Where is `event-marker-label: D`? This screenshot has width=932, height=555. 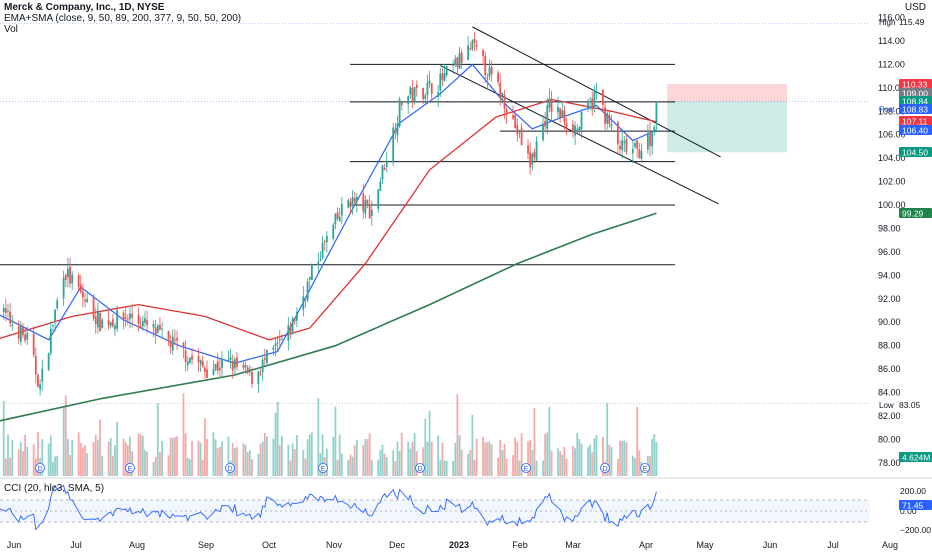 event-marker-label: D is located at coordinates (229, 469).